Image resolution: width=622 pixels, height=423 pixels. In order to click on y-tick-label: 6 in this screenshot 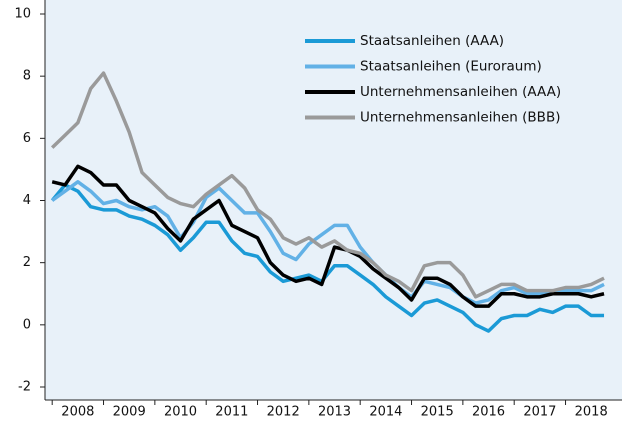, I will do `click(27, 138)`.